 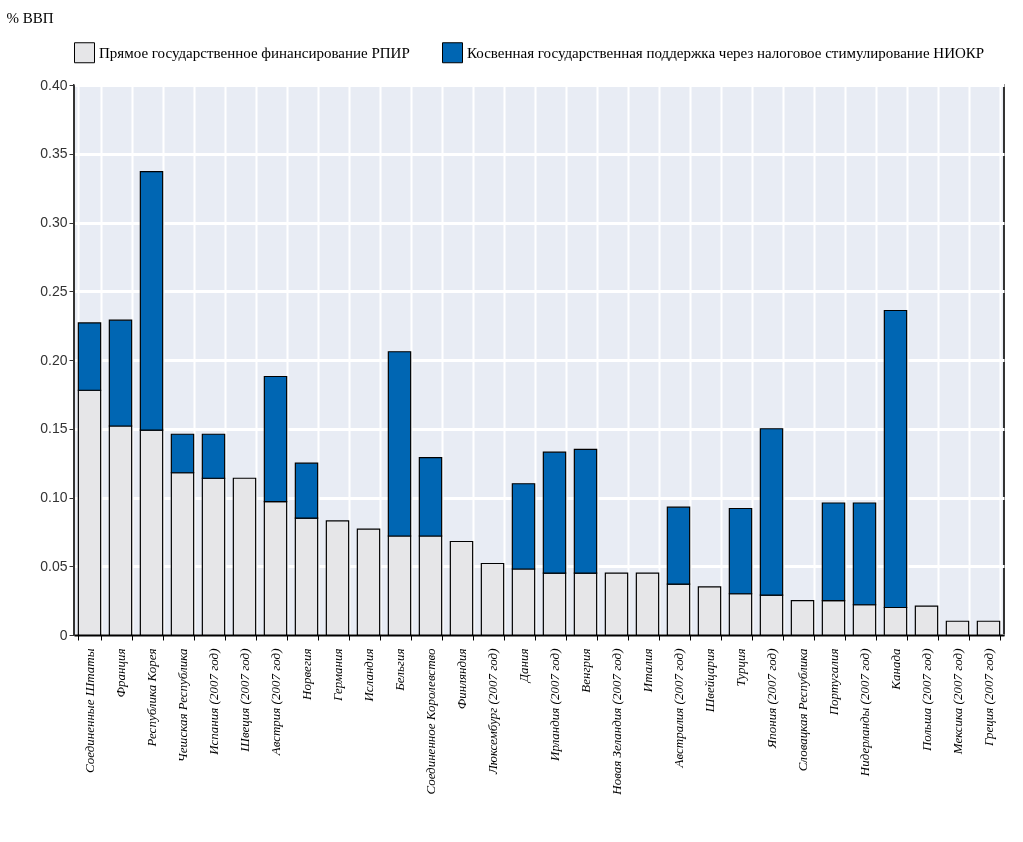 I want to click on y-tick-label: 0, so click(x=63, y=634).